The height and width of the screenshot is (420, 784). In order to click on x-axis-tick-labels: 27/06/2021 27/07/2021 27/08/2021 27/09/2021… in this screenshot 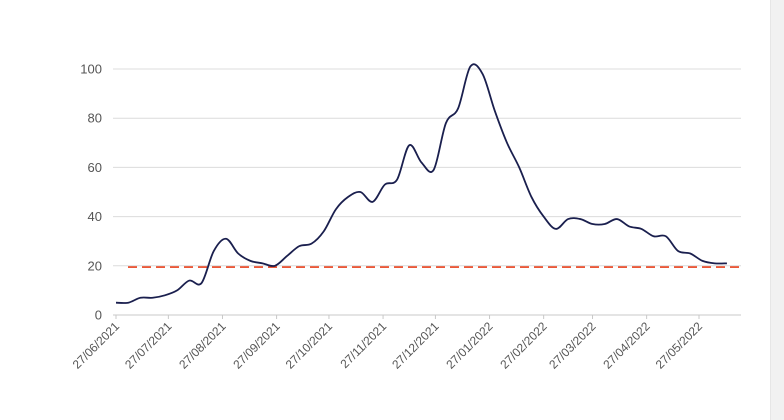, I will do `click(388, 343)`.